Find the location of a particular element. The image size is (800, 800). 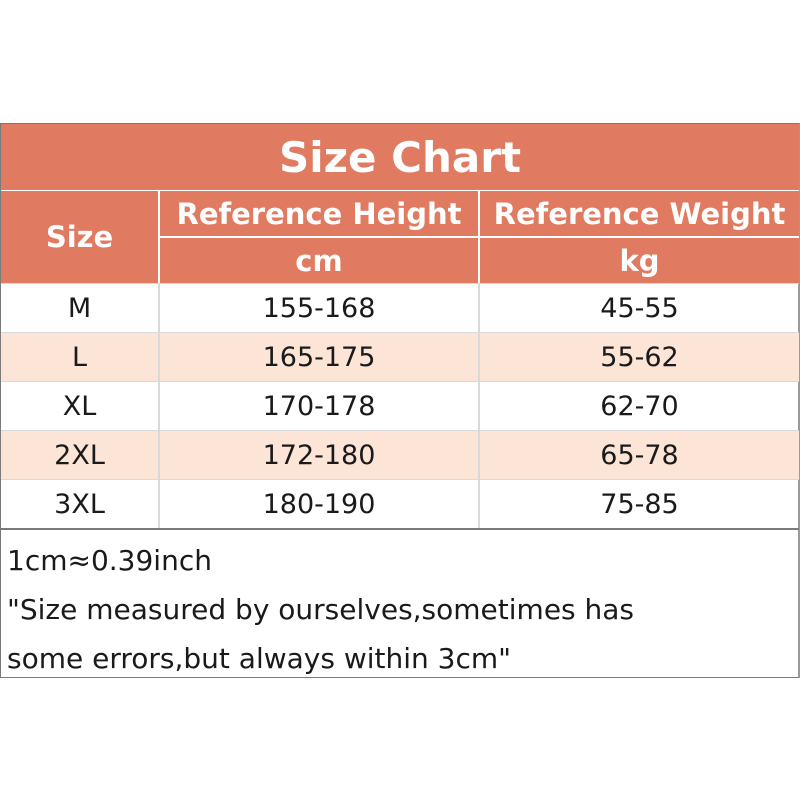

weight-cell: 55-62 is located at coordinates (639, 357).